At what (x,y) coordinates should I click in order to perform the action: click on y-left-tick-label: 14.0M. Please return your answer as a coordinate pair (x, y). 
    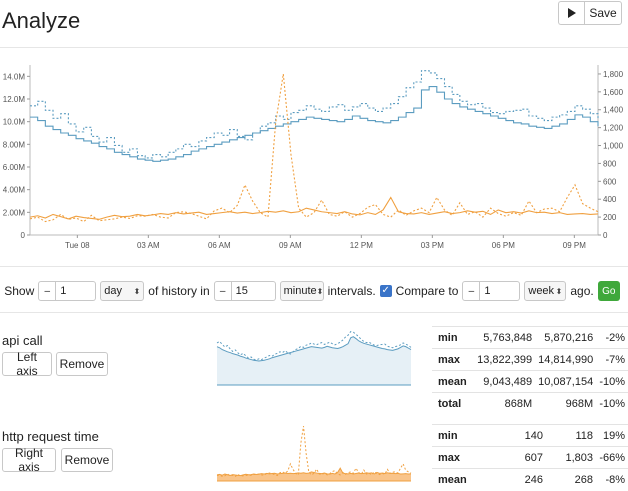
    Looking at the image, I should click on (14, 76).